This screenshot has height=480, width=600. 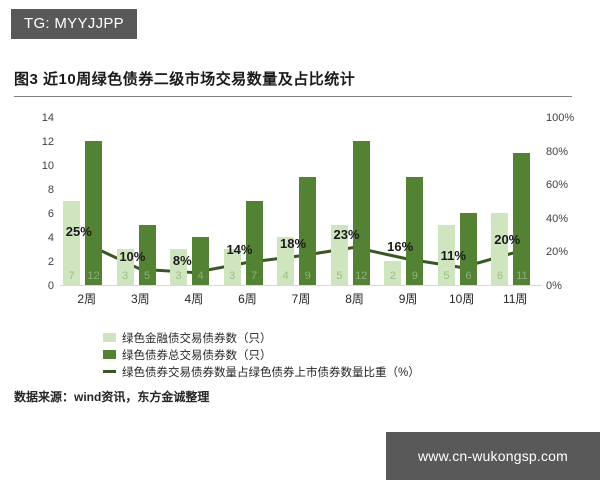 What do you see at coordinates (194, 299) in the screenshot?
I see `x-axis-tick-label: 4周` at bounding box center [194, 299].